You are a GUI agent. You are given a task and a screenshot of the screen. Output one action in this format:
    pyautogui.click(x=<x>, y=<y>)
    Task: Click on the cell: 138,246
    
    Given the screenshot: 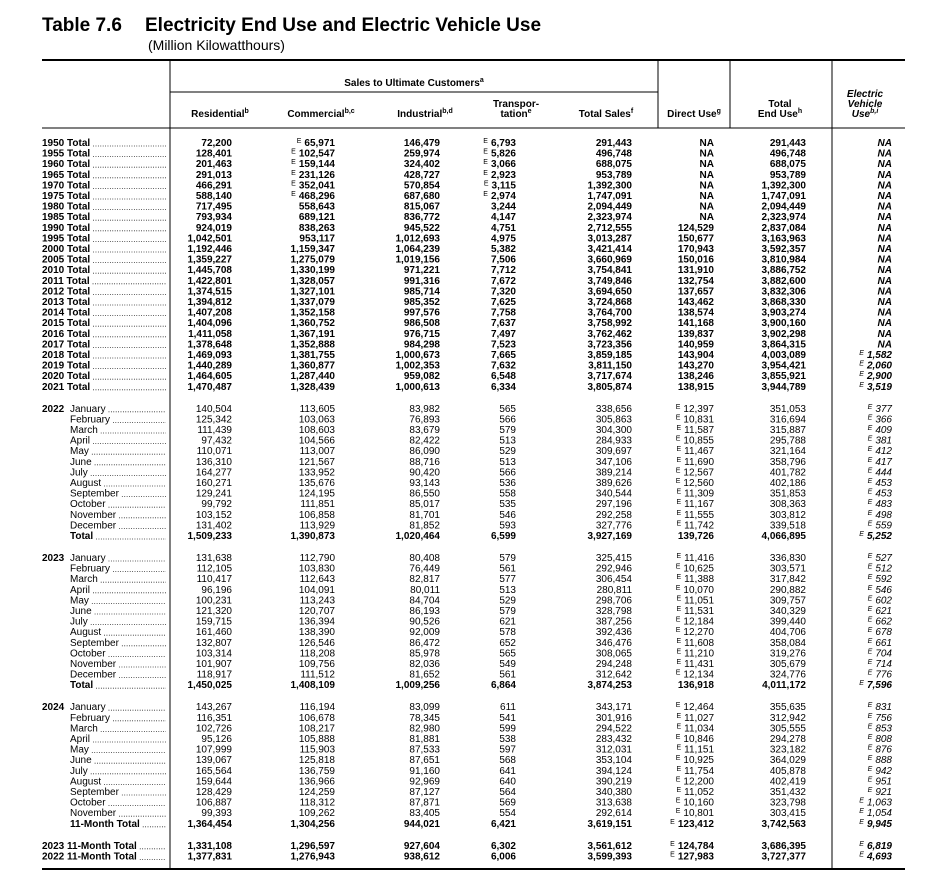 What is the action you would take?
    pyautogui.click(x=696, y=376)
    